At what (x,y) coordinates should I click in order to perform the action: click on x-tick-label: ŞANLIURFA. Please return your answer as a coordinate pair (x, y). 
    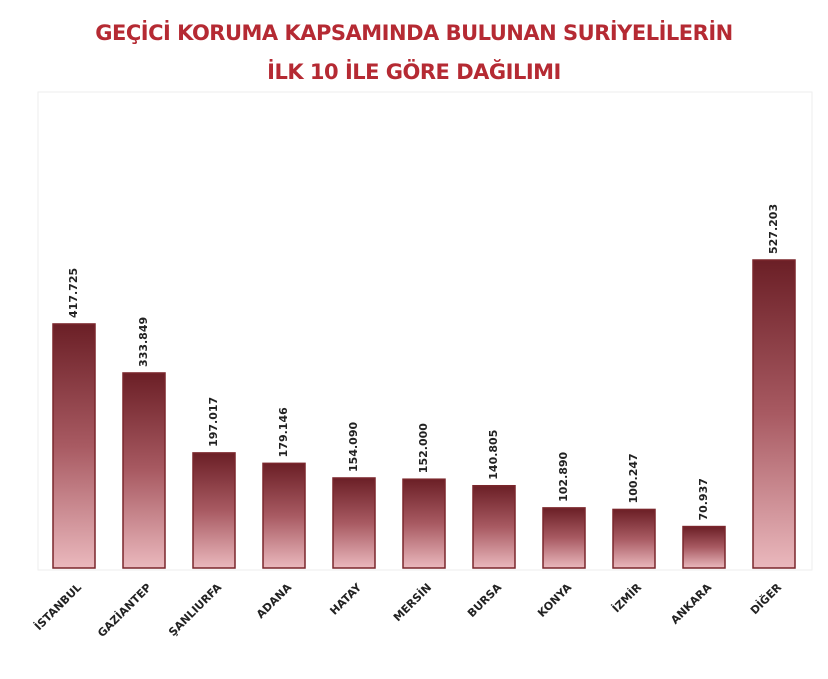
    Looking at the image, I should click on (195, 610).